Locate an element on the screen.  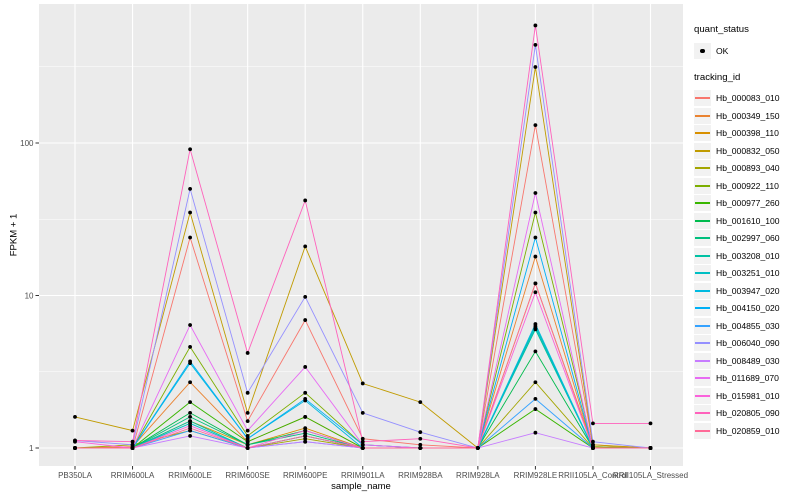
legend-item-label: Hb_003947_020 is located at coordinates (748, 290).